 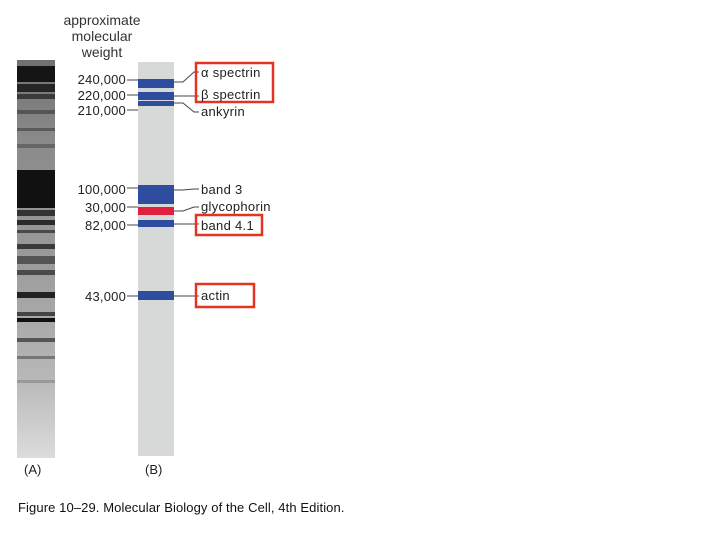 I want to click on mw-label-82000: 82,000, so click(x=105, y=225).